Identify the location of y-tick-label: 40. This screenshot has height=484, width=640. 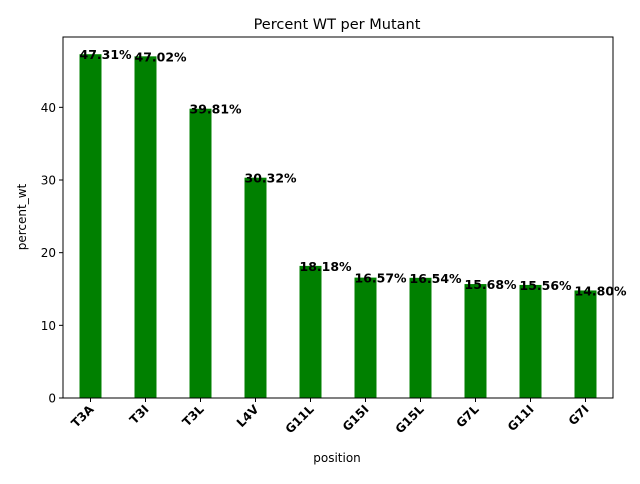
(48, 108).